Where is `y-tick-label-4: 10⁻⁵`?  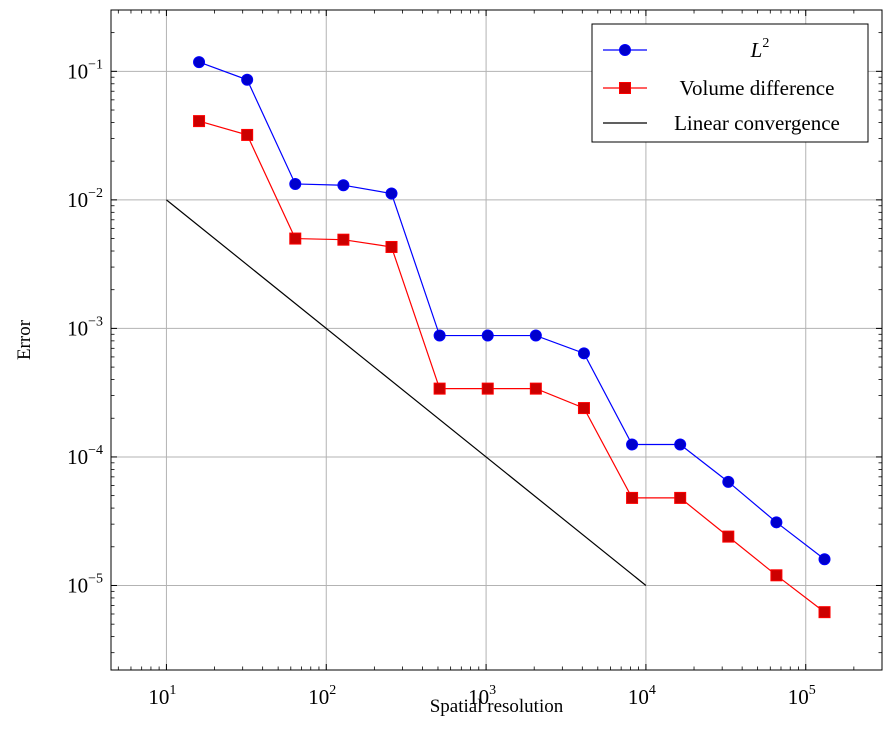 y-tick-label-4: 10⁻⁵ is located at coordinates (85, 584).